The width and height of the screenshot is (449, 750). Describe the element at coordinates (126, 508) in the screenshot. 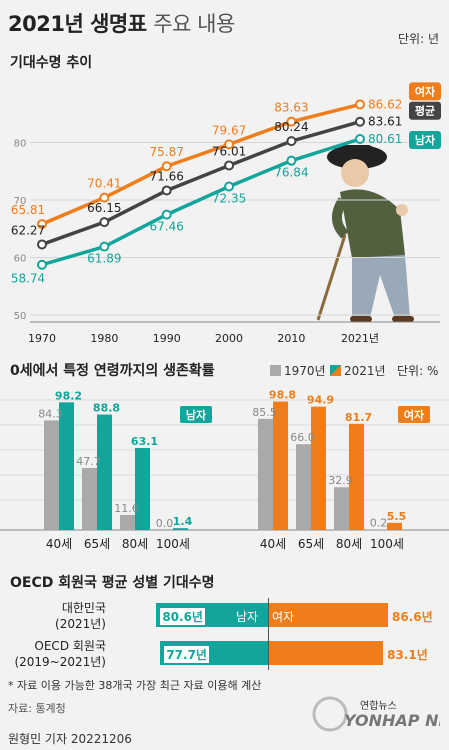

I see `value-1970: 11.6` at that location.